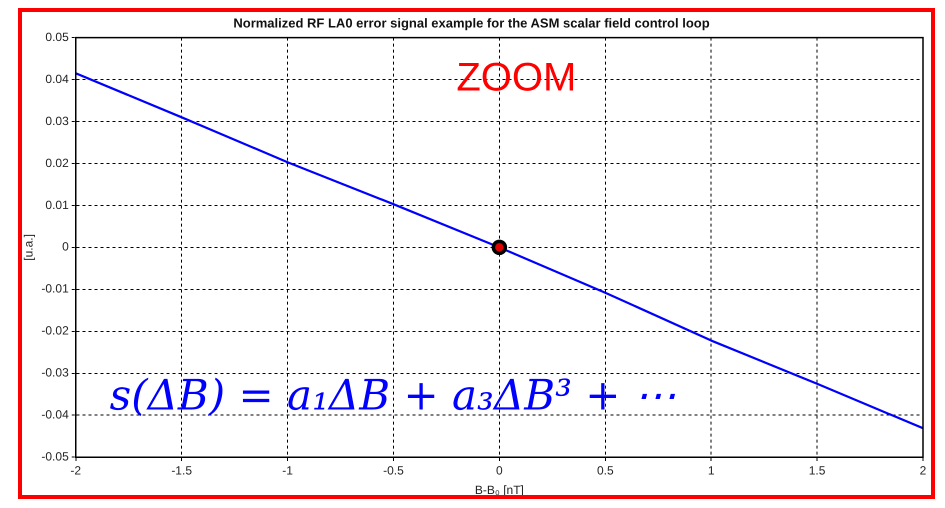  Describe the element at coordinates (500, 471) in the screenshot. I see `x-tick-label: 0` at that location.